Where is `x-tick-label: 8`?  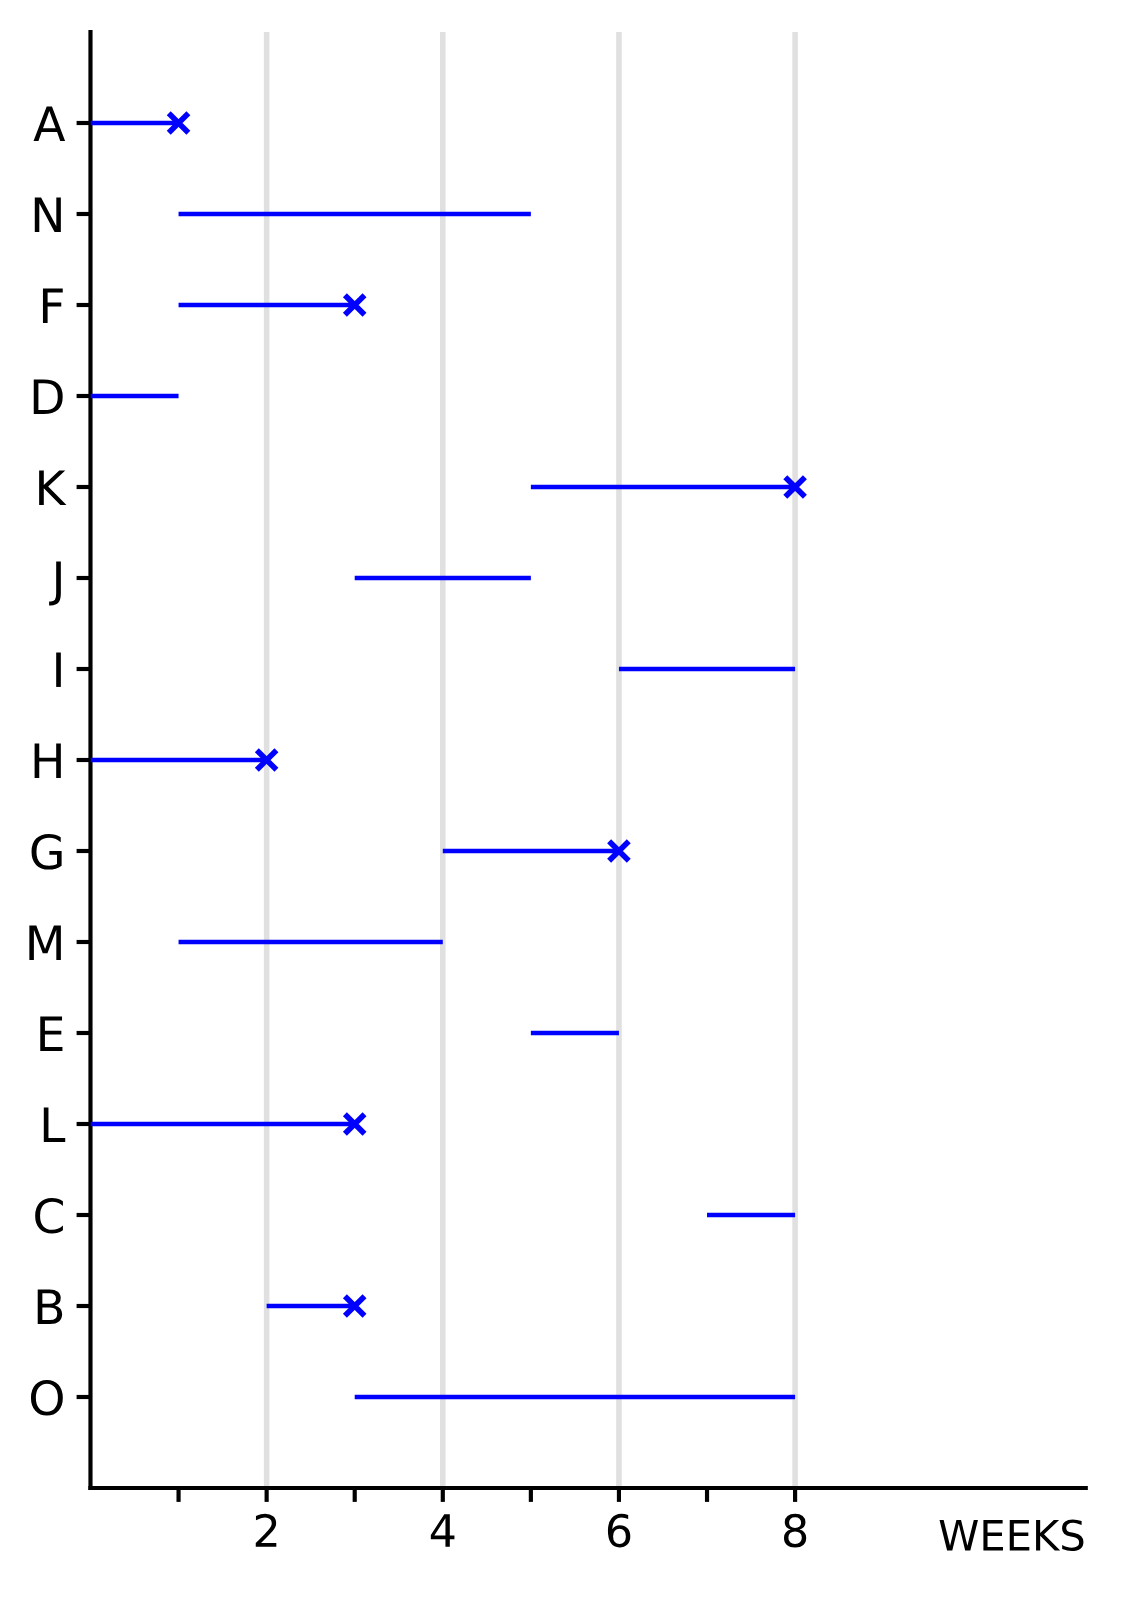 x-tick-label: 8 is located at coordinates (795, 1530).